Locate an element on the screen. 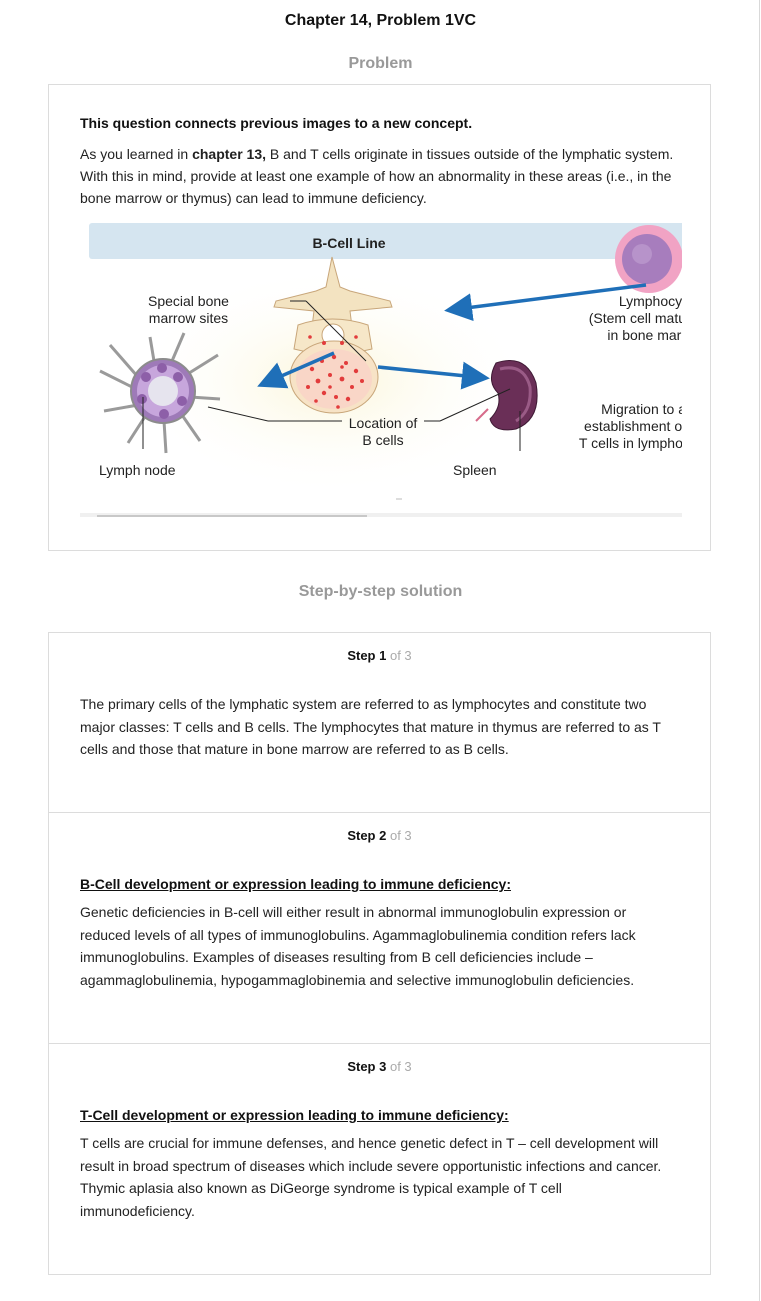 This screenshot has width=761, height=1301. step-1-title: Step 1 of 3 is located at coordinates (379, 655).